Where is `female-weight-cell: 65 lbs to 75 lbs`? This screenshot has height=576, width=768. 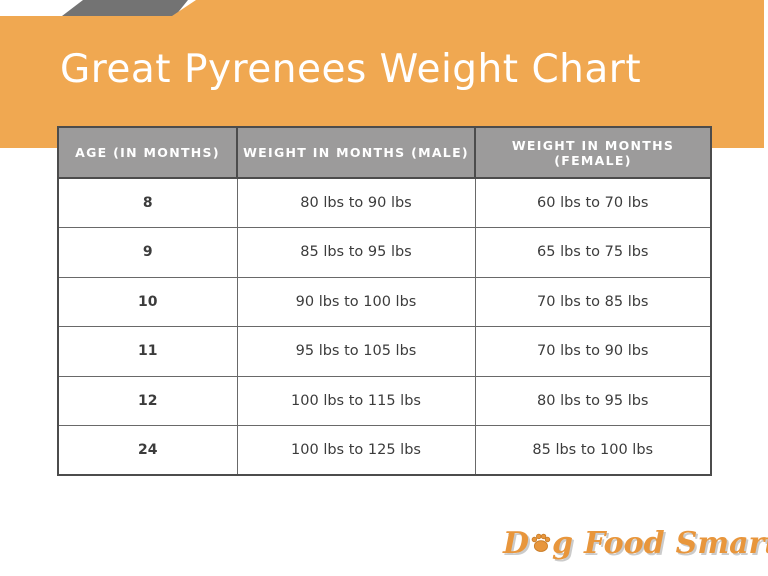 female-weight-cell: 65 lbs to 75 lbs is located at coordinates (593, 252).